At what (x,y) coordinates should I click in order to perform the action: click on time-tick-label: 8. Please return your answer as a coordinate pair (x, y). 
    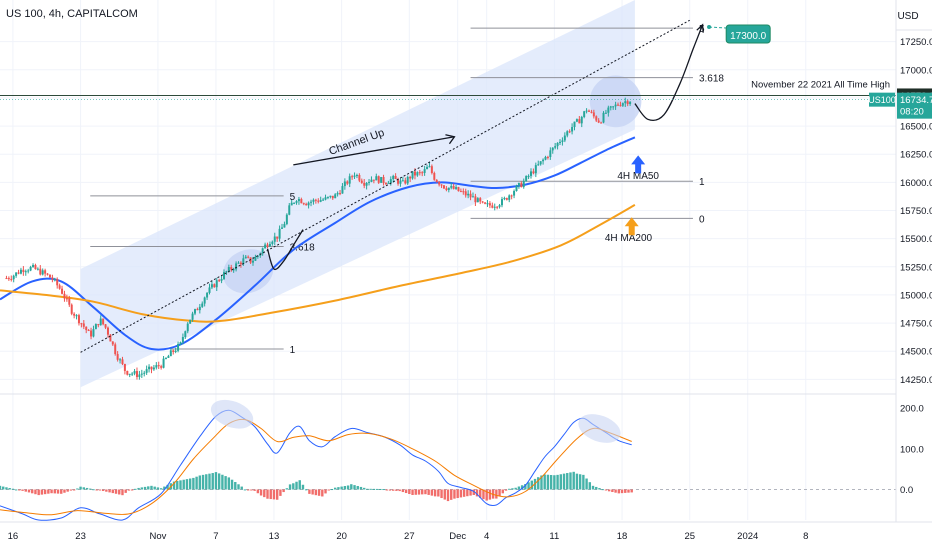
    Looking at the image, I should click on (805, 536).